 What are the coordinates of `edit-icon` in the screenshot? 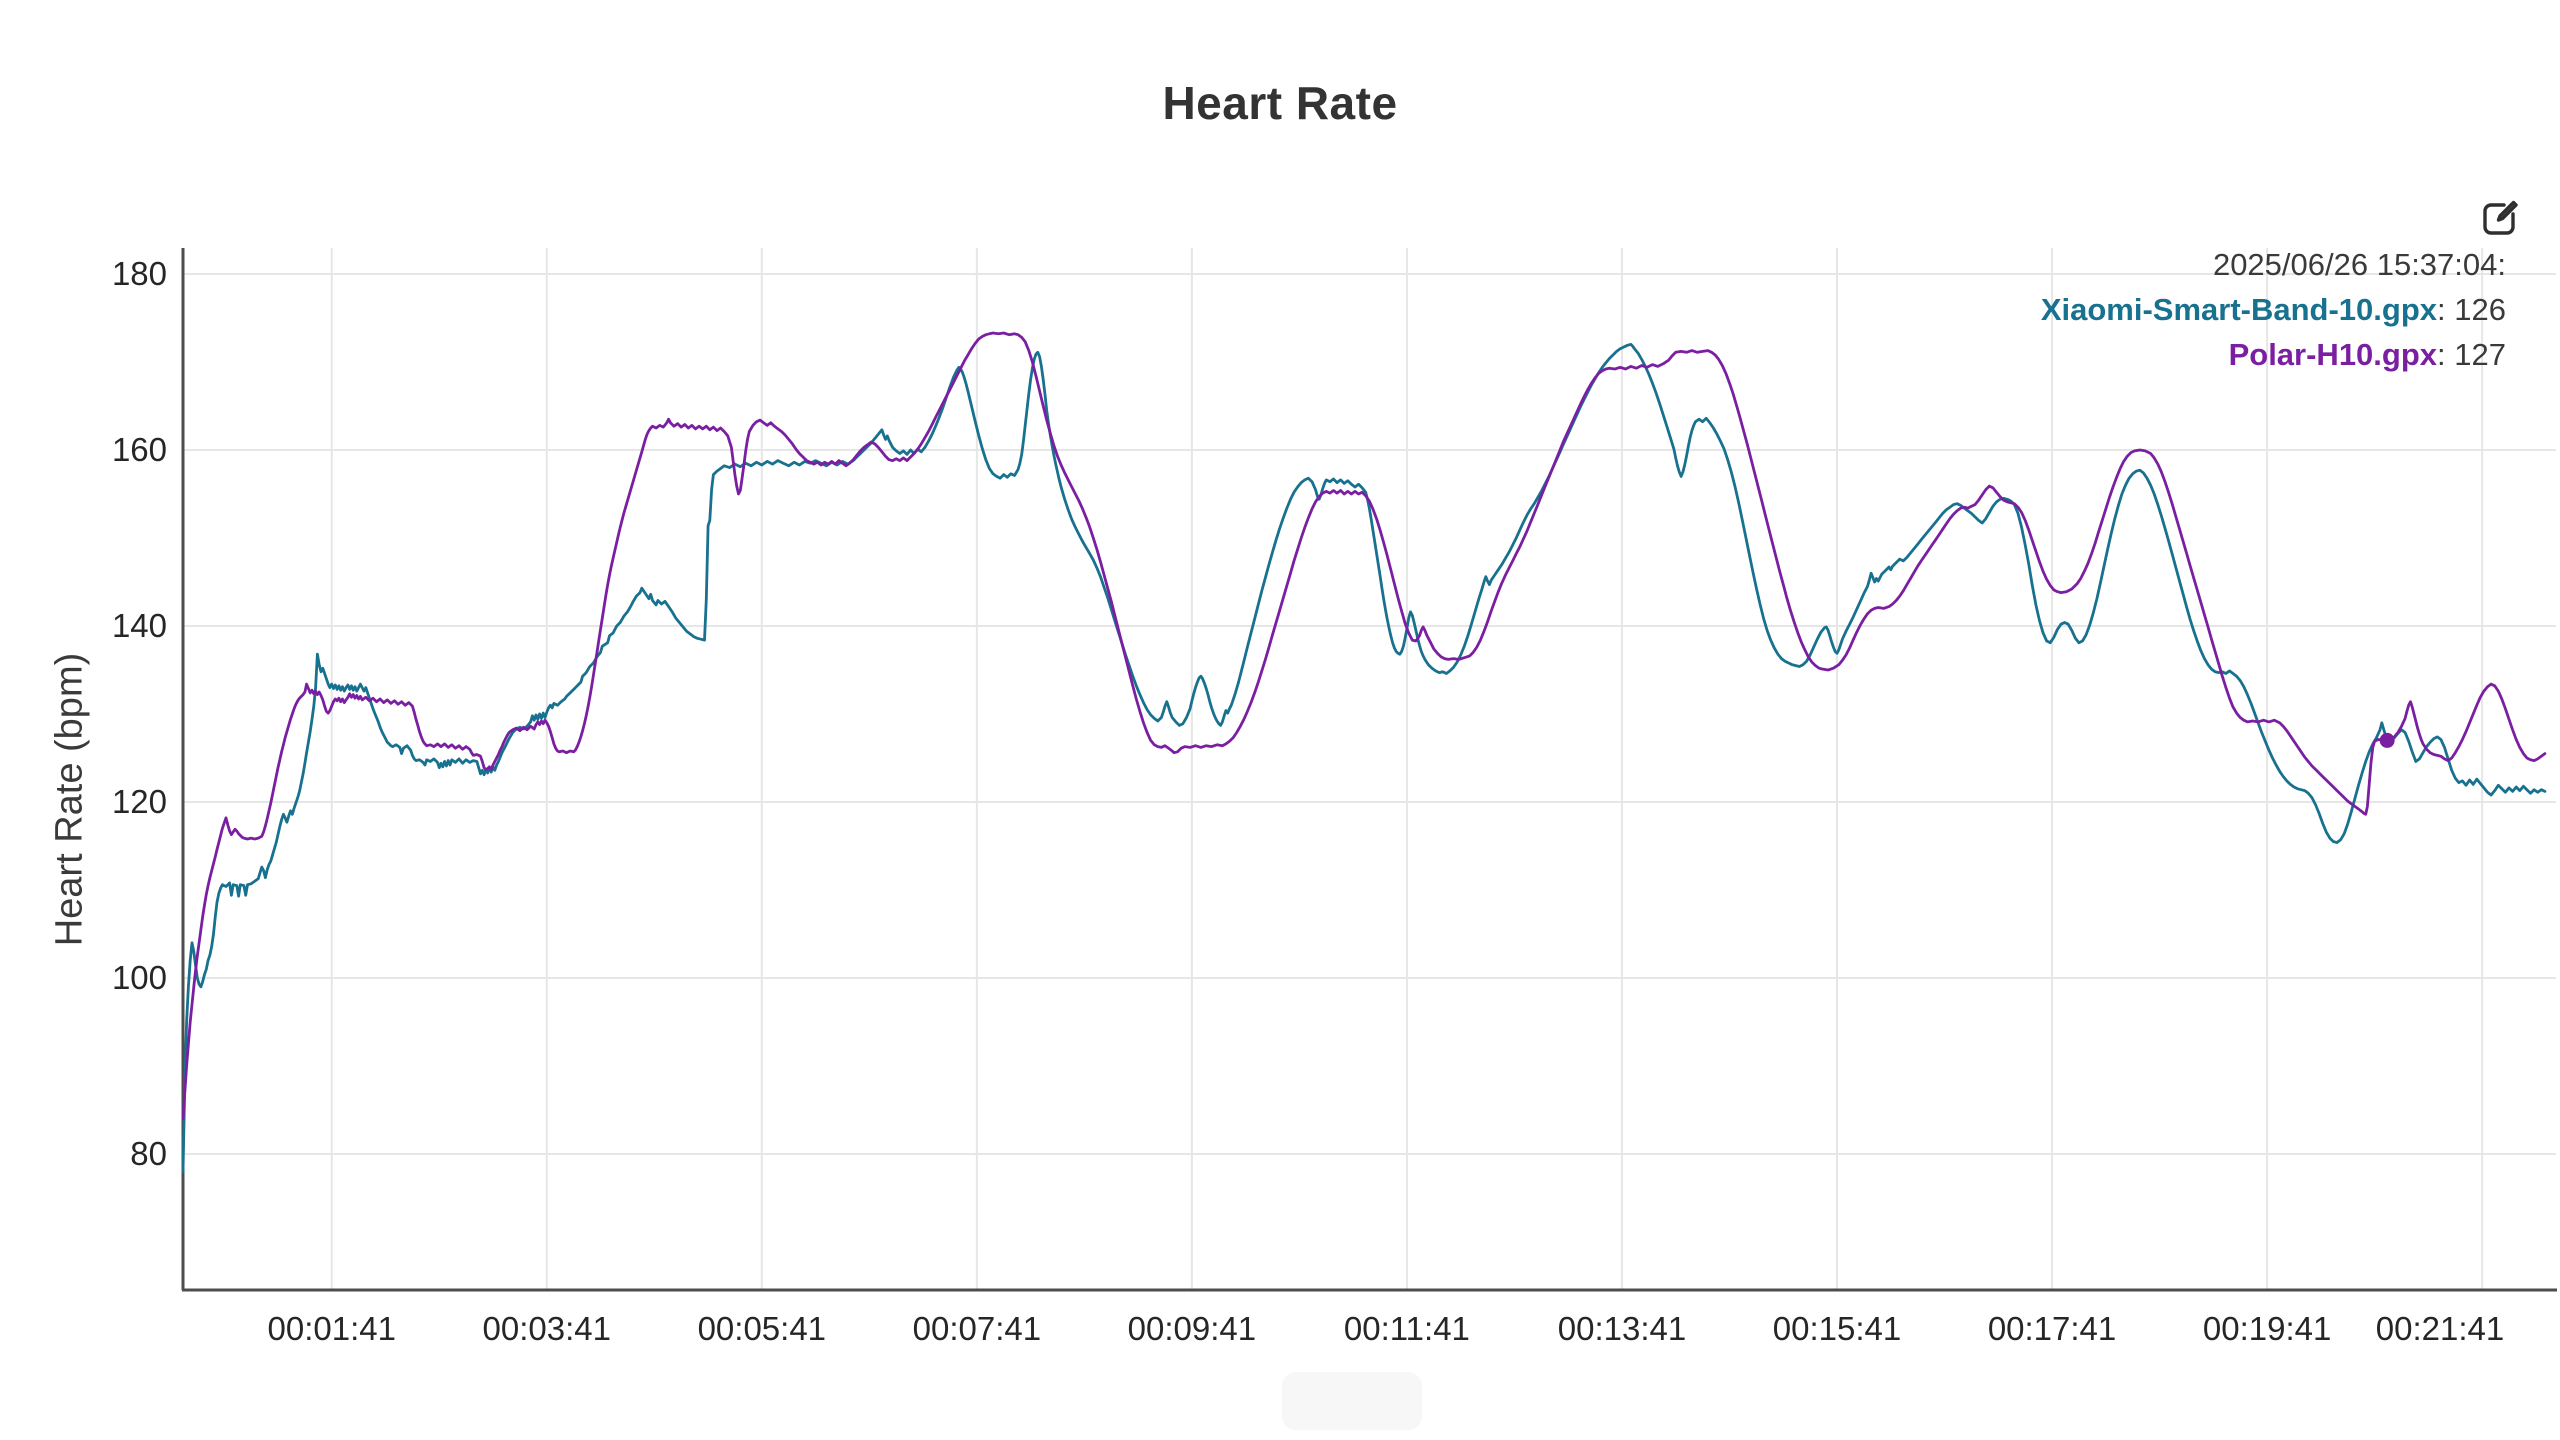 It's located at (2500, 217).